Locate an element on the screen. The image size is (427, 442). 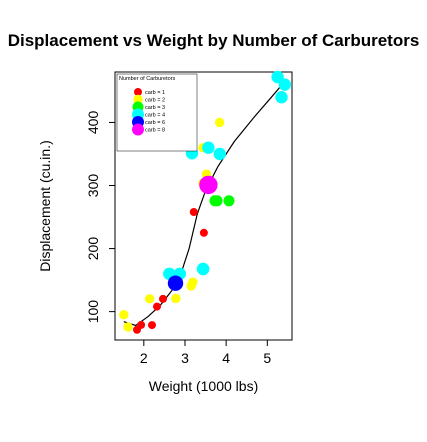
legend-label: carb = 2 is located at coordinates (155, 101).